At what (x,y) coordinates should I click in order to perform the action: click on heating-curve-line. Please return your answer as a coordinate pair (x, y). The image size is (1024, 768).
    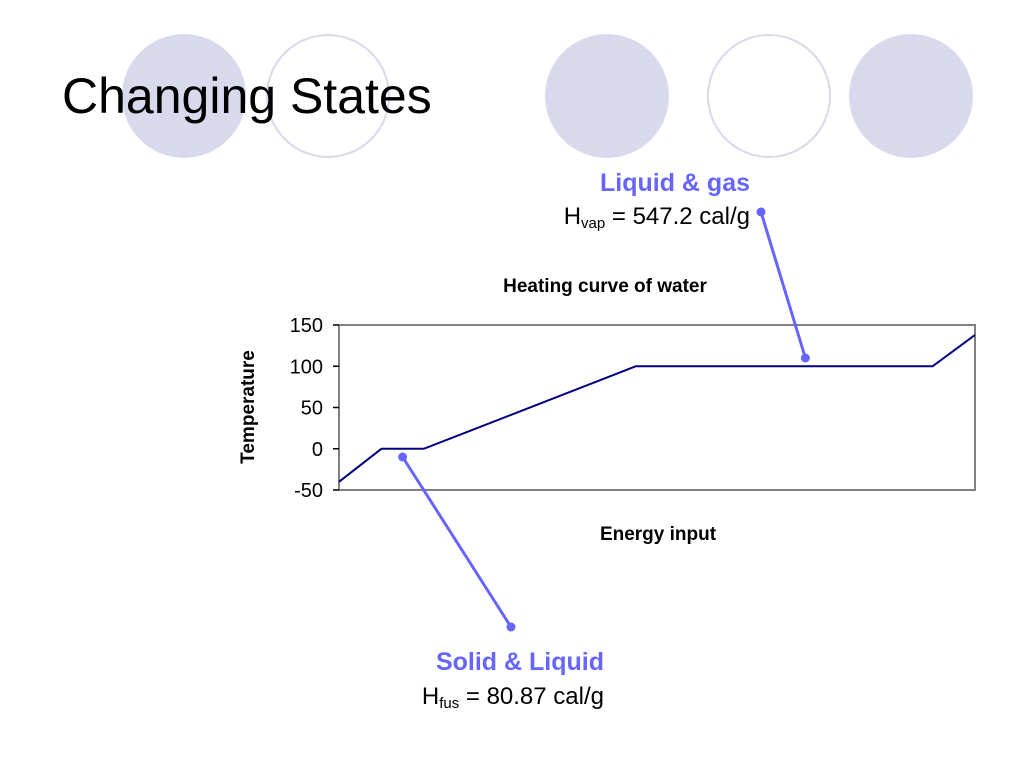
    Looking at the image, I should click on (657, 408).